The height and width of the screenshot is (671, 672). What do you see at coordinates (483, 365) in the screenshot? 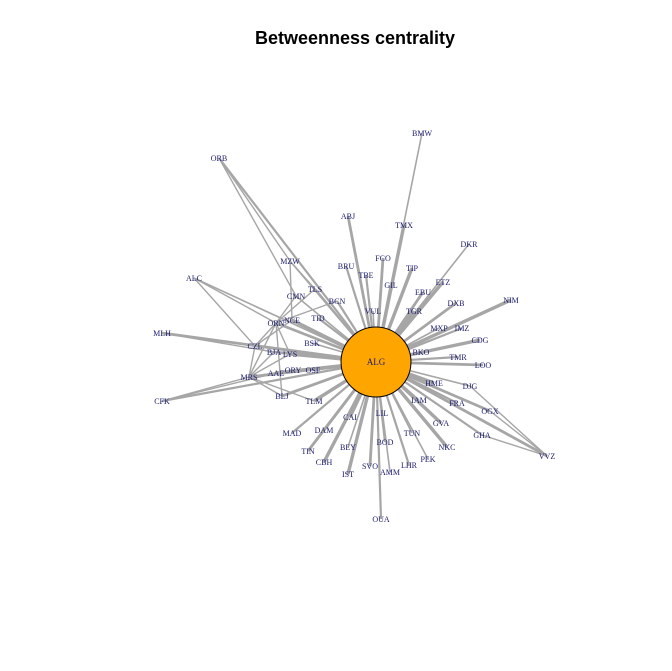
I see `node-label-loo: LOO` at bounding box center [483, 365].